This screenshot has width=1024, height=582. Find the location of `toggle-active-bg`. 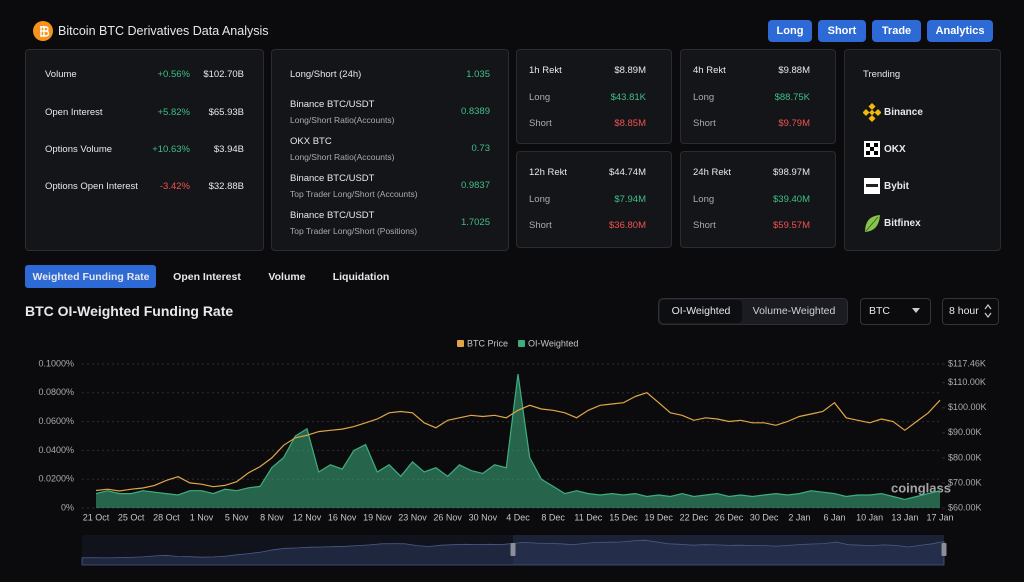

toggle-active-bg is located at coordinates (701, 311).